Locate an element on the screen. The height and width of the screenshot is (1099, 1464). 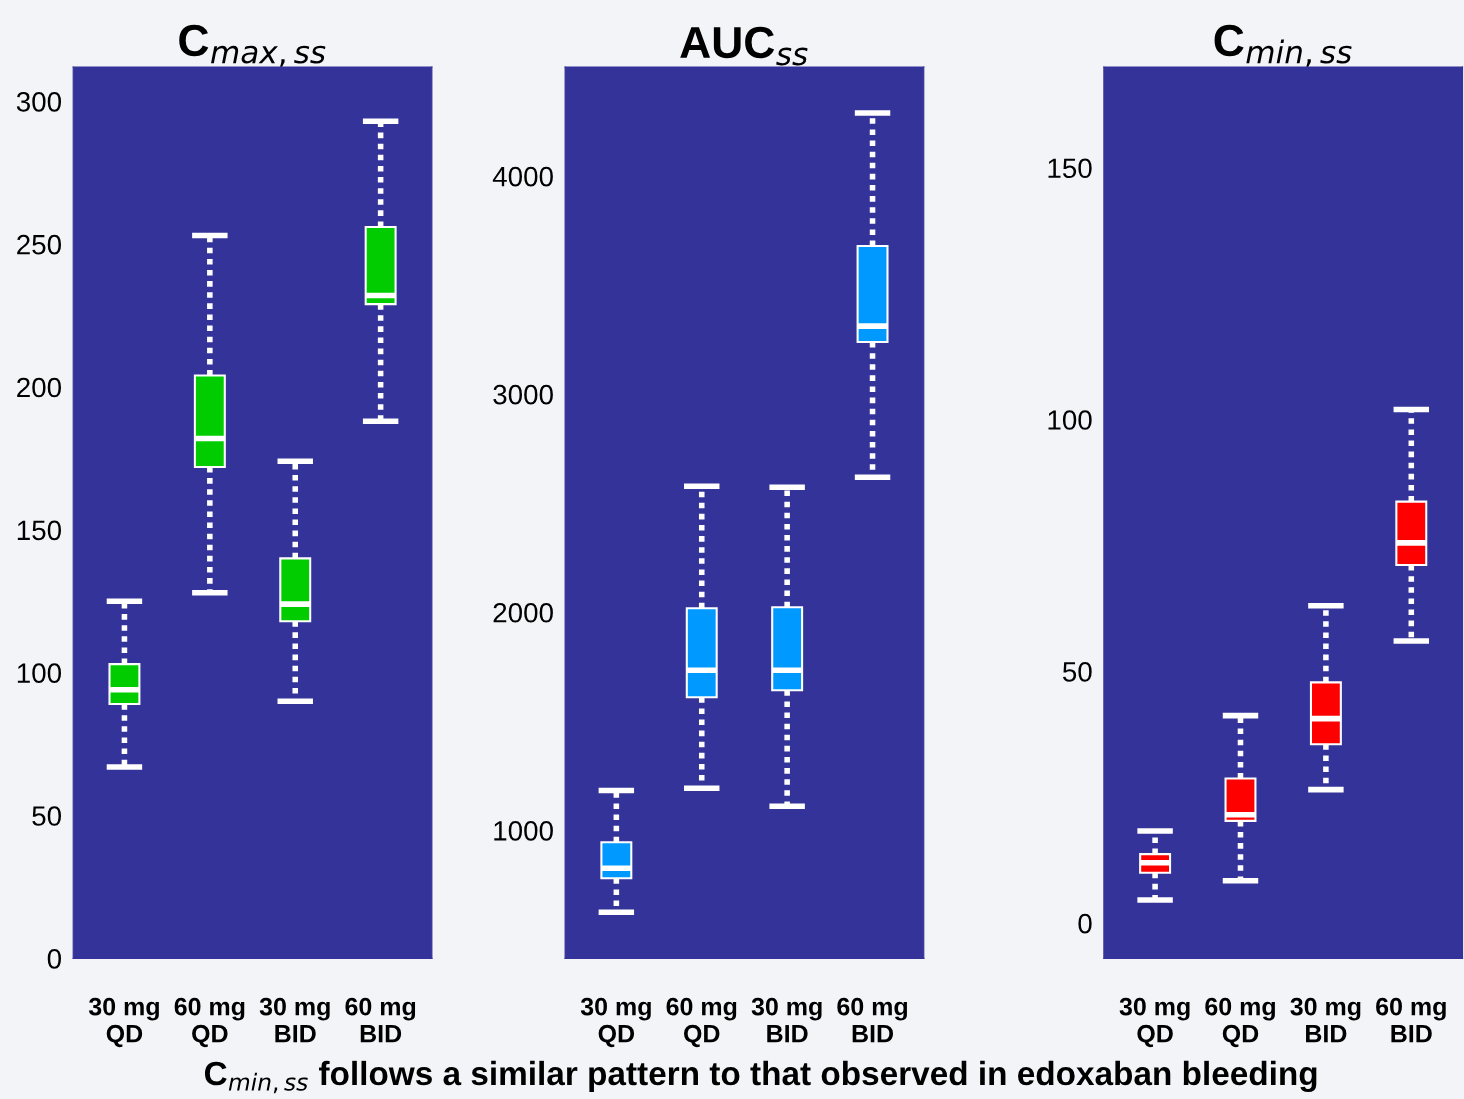
chart-title: AUC$_{ss}$ is located at coordinates (744, 46).